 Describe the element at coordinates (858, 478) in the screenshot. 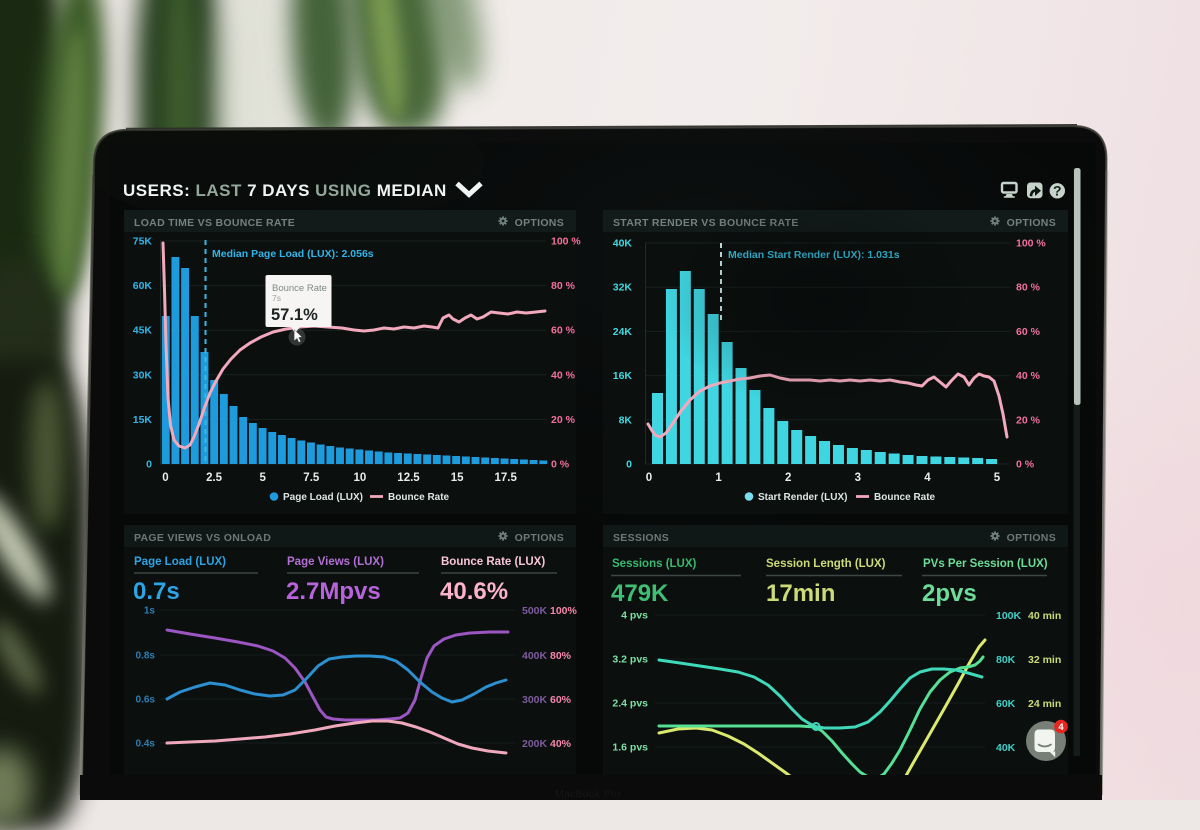

I see `svg-text: 3` at that location.